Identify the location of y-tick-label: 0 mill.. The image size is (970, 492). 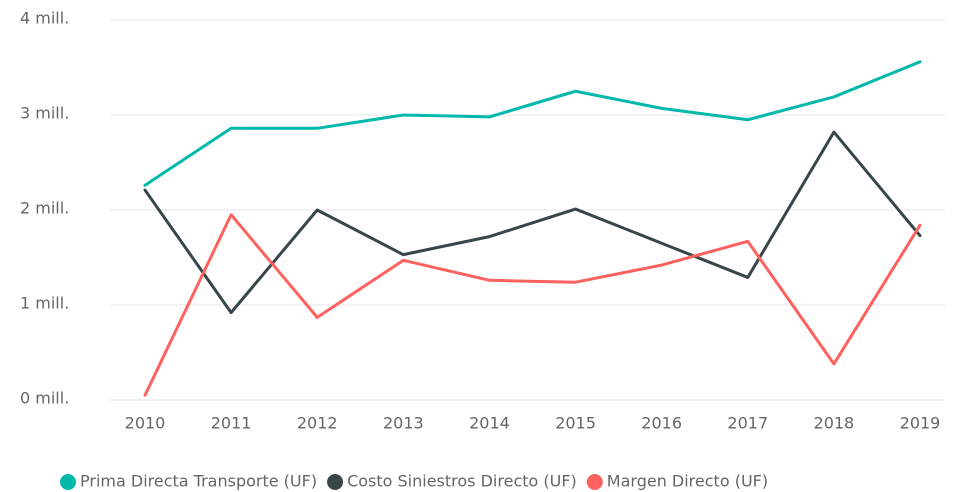
(44, 398).